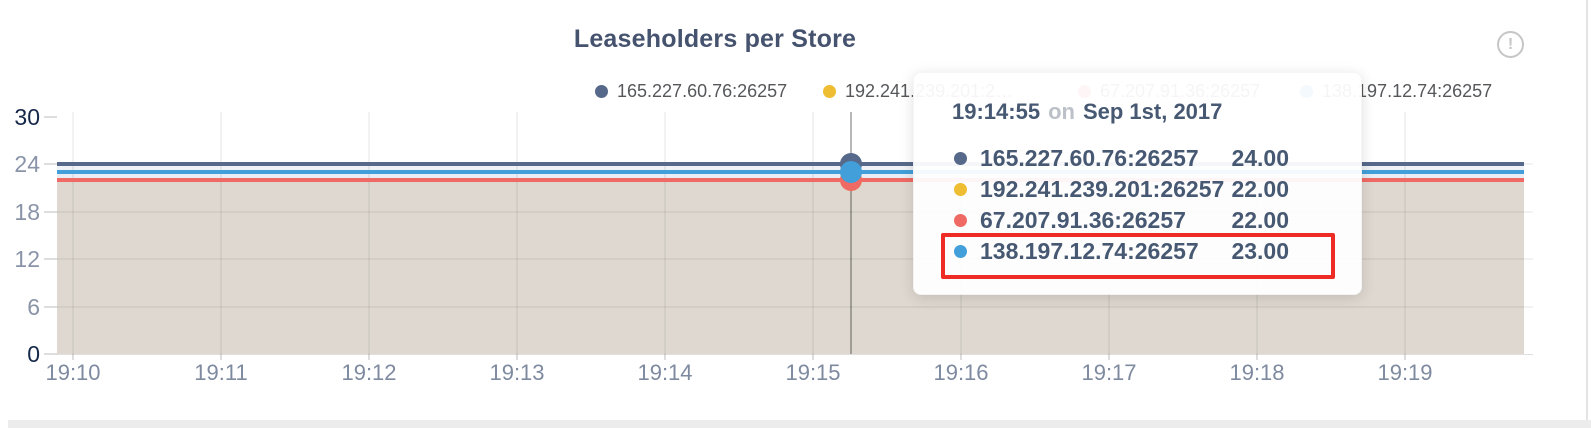 The image size is (1591, 428). I want to click on tooltip-row: 192.241.239.201:26257 22.00, so click(1121, 189).